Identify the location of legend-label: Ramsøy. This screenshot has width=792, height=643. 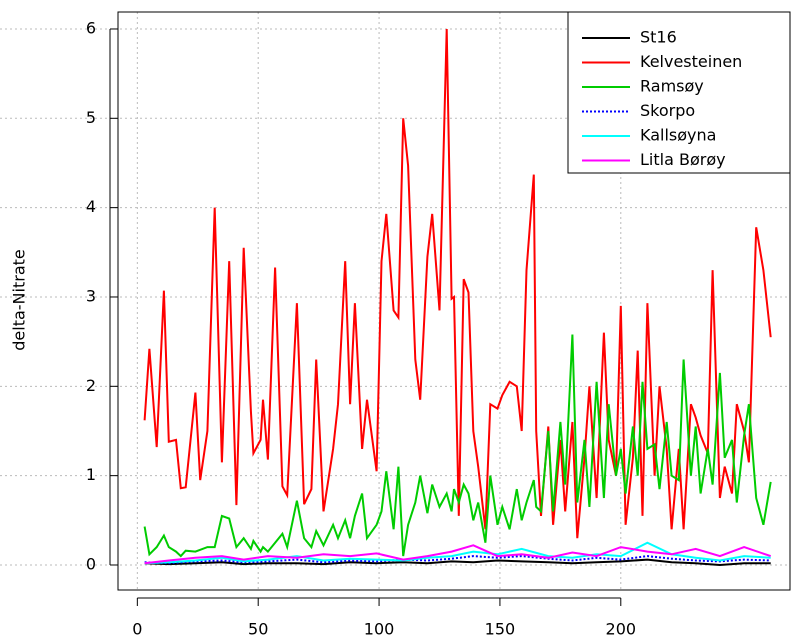
(672, 86).